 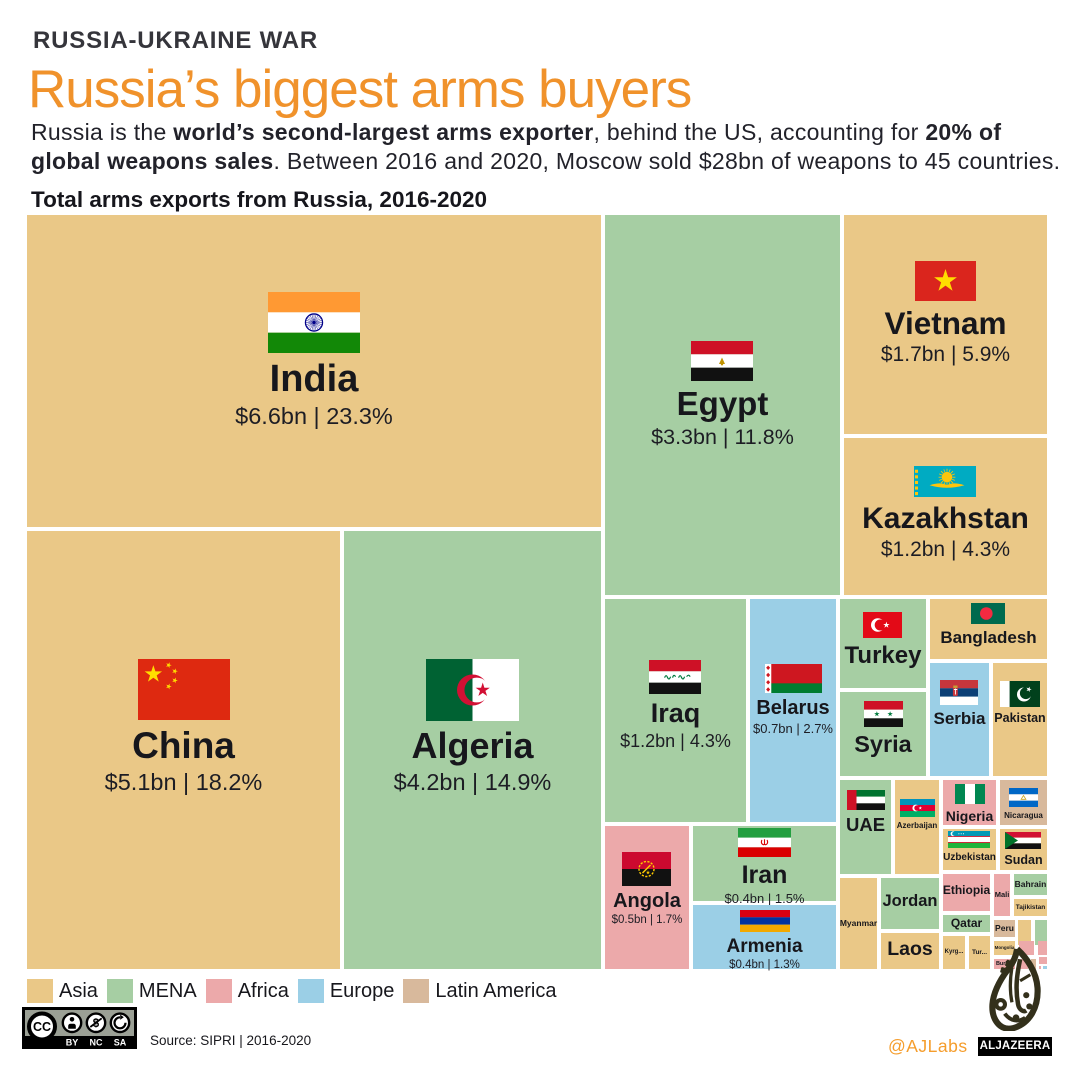 I want to click on svg-text: SA, so click(x=120, y=1042).